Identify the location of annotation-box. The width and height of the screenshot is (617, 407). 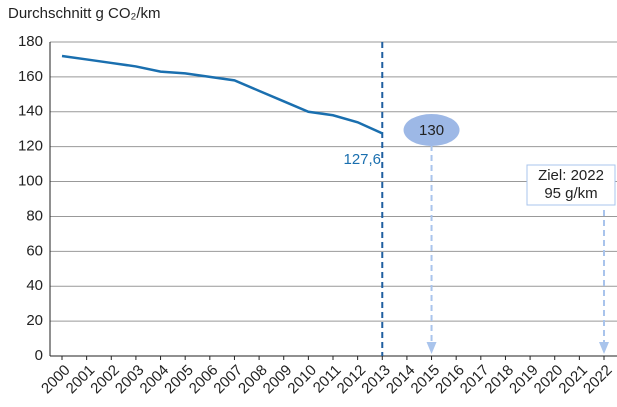
(571, 185).